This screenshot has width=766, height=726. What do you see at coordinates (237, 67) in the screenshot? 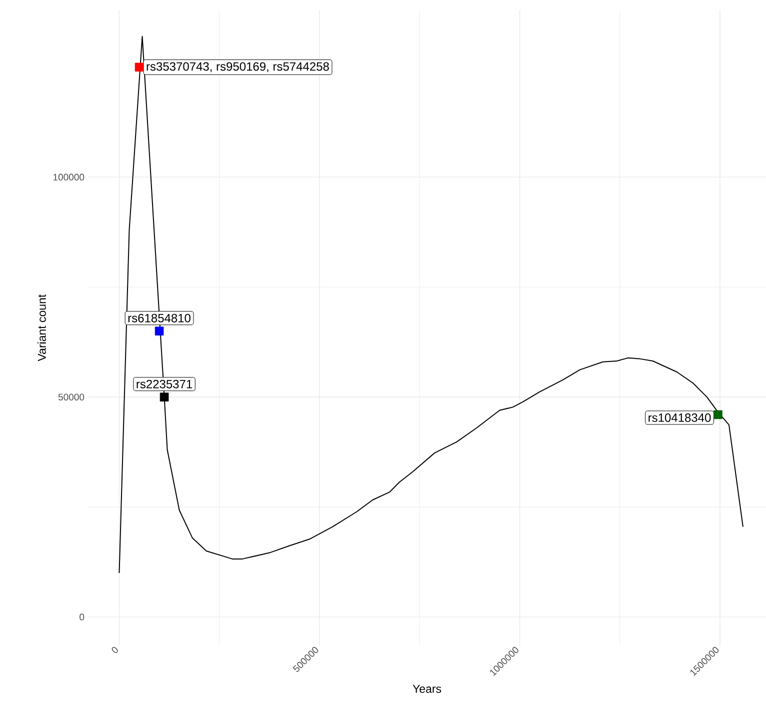
I see `annotation: rs35370743, rs950169, rs5744258` at bounding box center [237, 67].